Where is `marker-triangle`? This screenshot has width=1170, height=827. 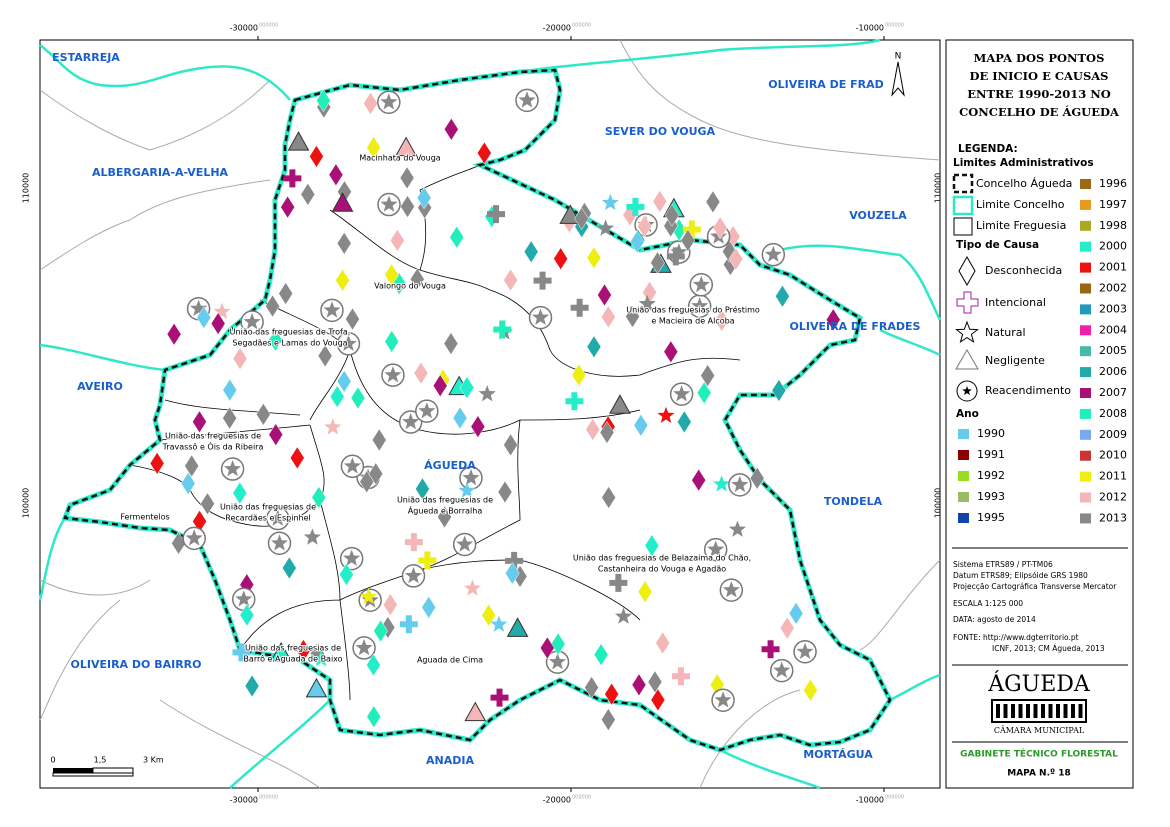
marker-triangle is located at coordinates (406, 146).